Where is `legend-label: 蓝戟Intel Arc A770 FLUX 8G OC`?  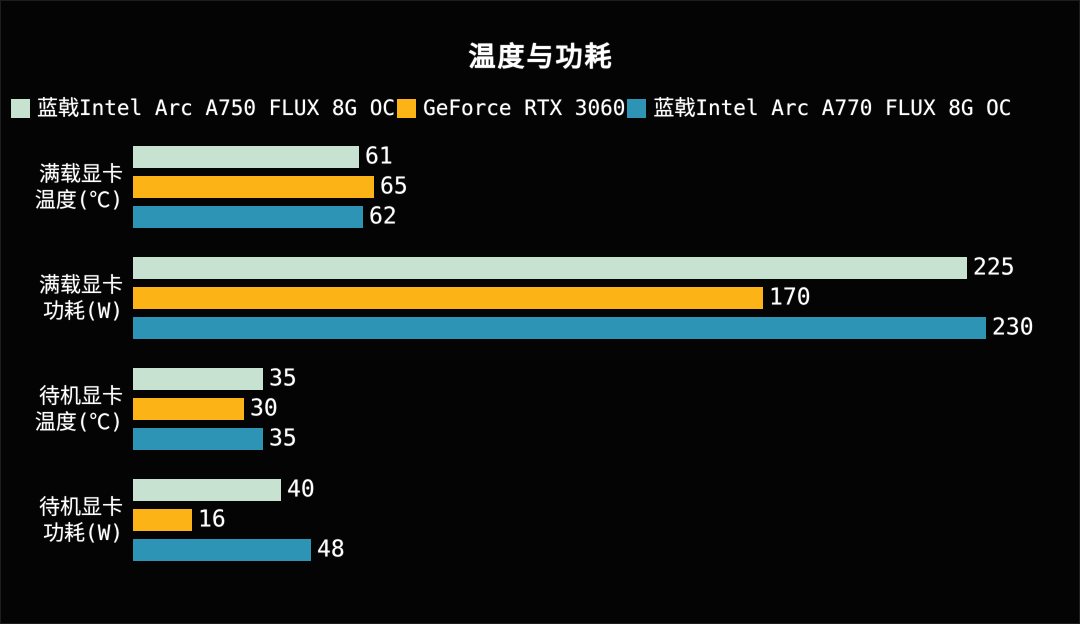 legend-label: 蓝戟Intel Arc A770 FLUX 8G OC is located at coordinates (832, 108).